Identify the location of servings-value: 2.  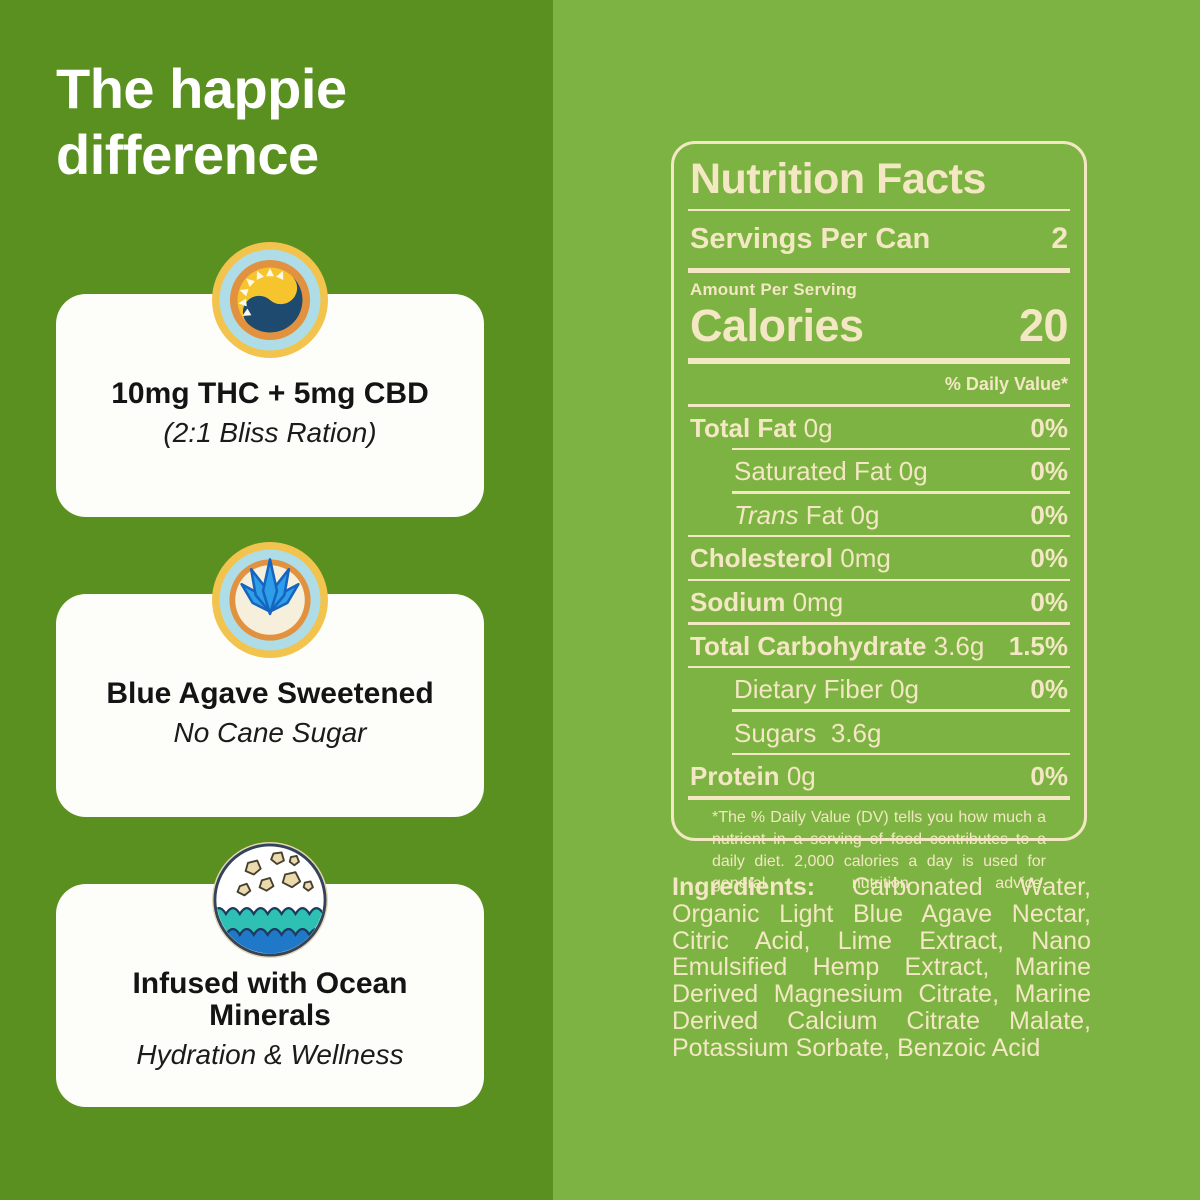
(1059, 239).